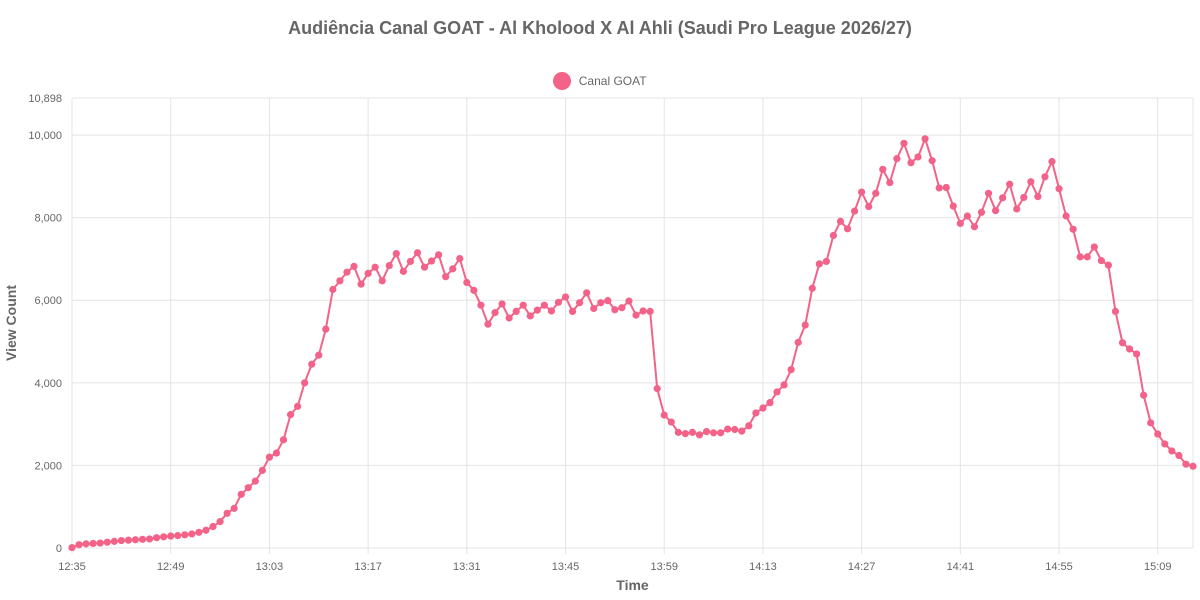  I want to click on y-tick-label: 0, so click(59, 549).